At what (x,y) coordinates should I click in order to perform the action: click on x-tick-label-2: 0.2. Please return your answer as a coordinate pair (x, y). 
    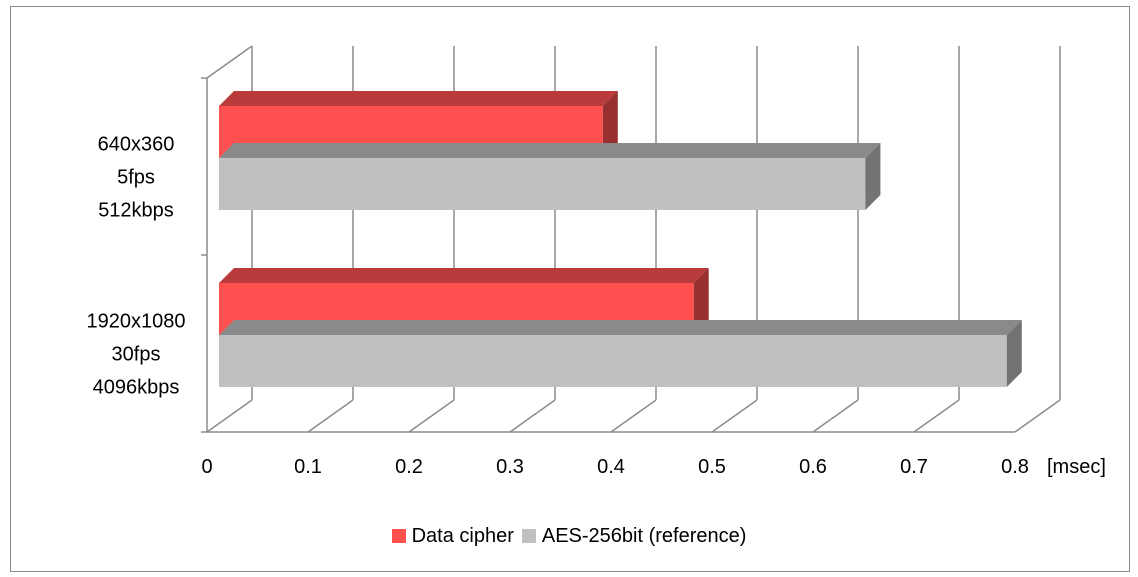
    Looking at the image, I should click on (409, 467).